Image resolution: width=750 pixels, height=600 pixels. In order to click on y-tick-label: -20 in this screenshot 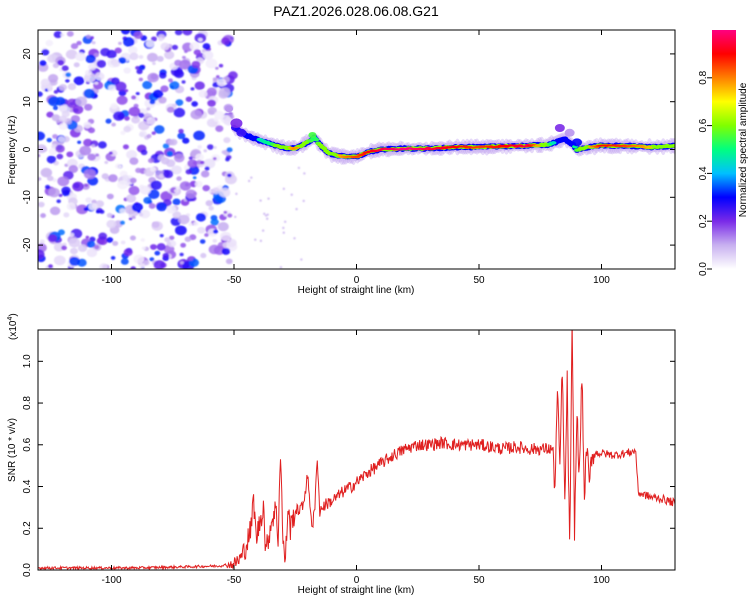, I will do `click(27, 244)`.